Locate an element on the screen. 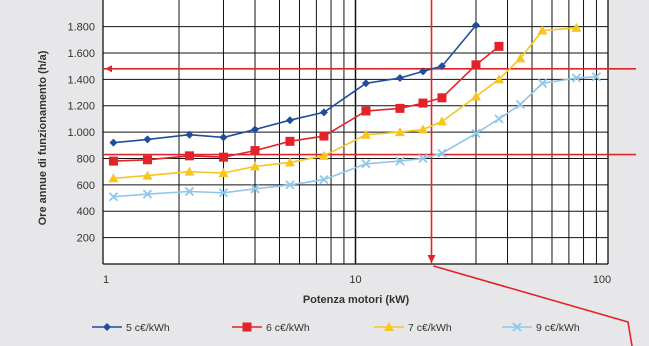  y-tick-label: 1.400 is located at coordinates (81, 80).